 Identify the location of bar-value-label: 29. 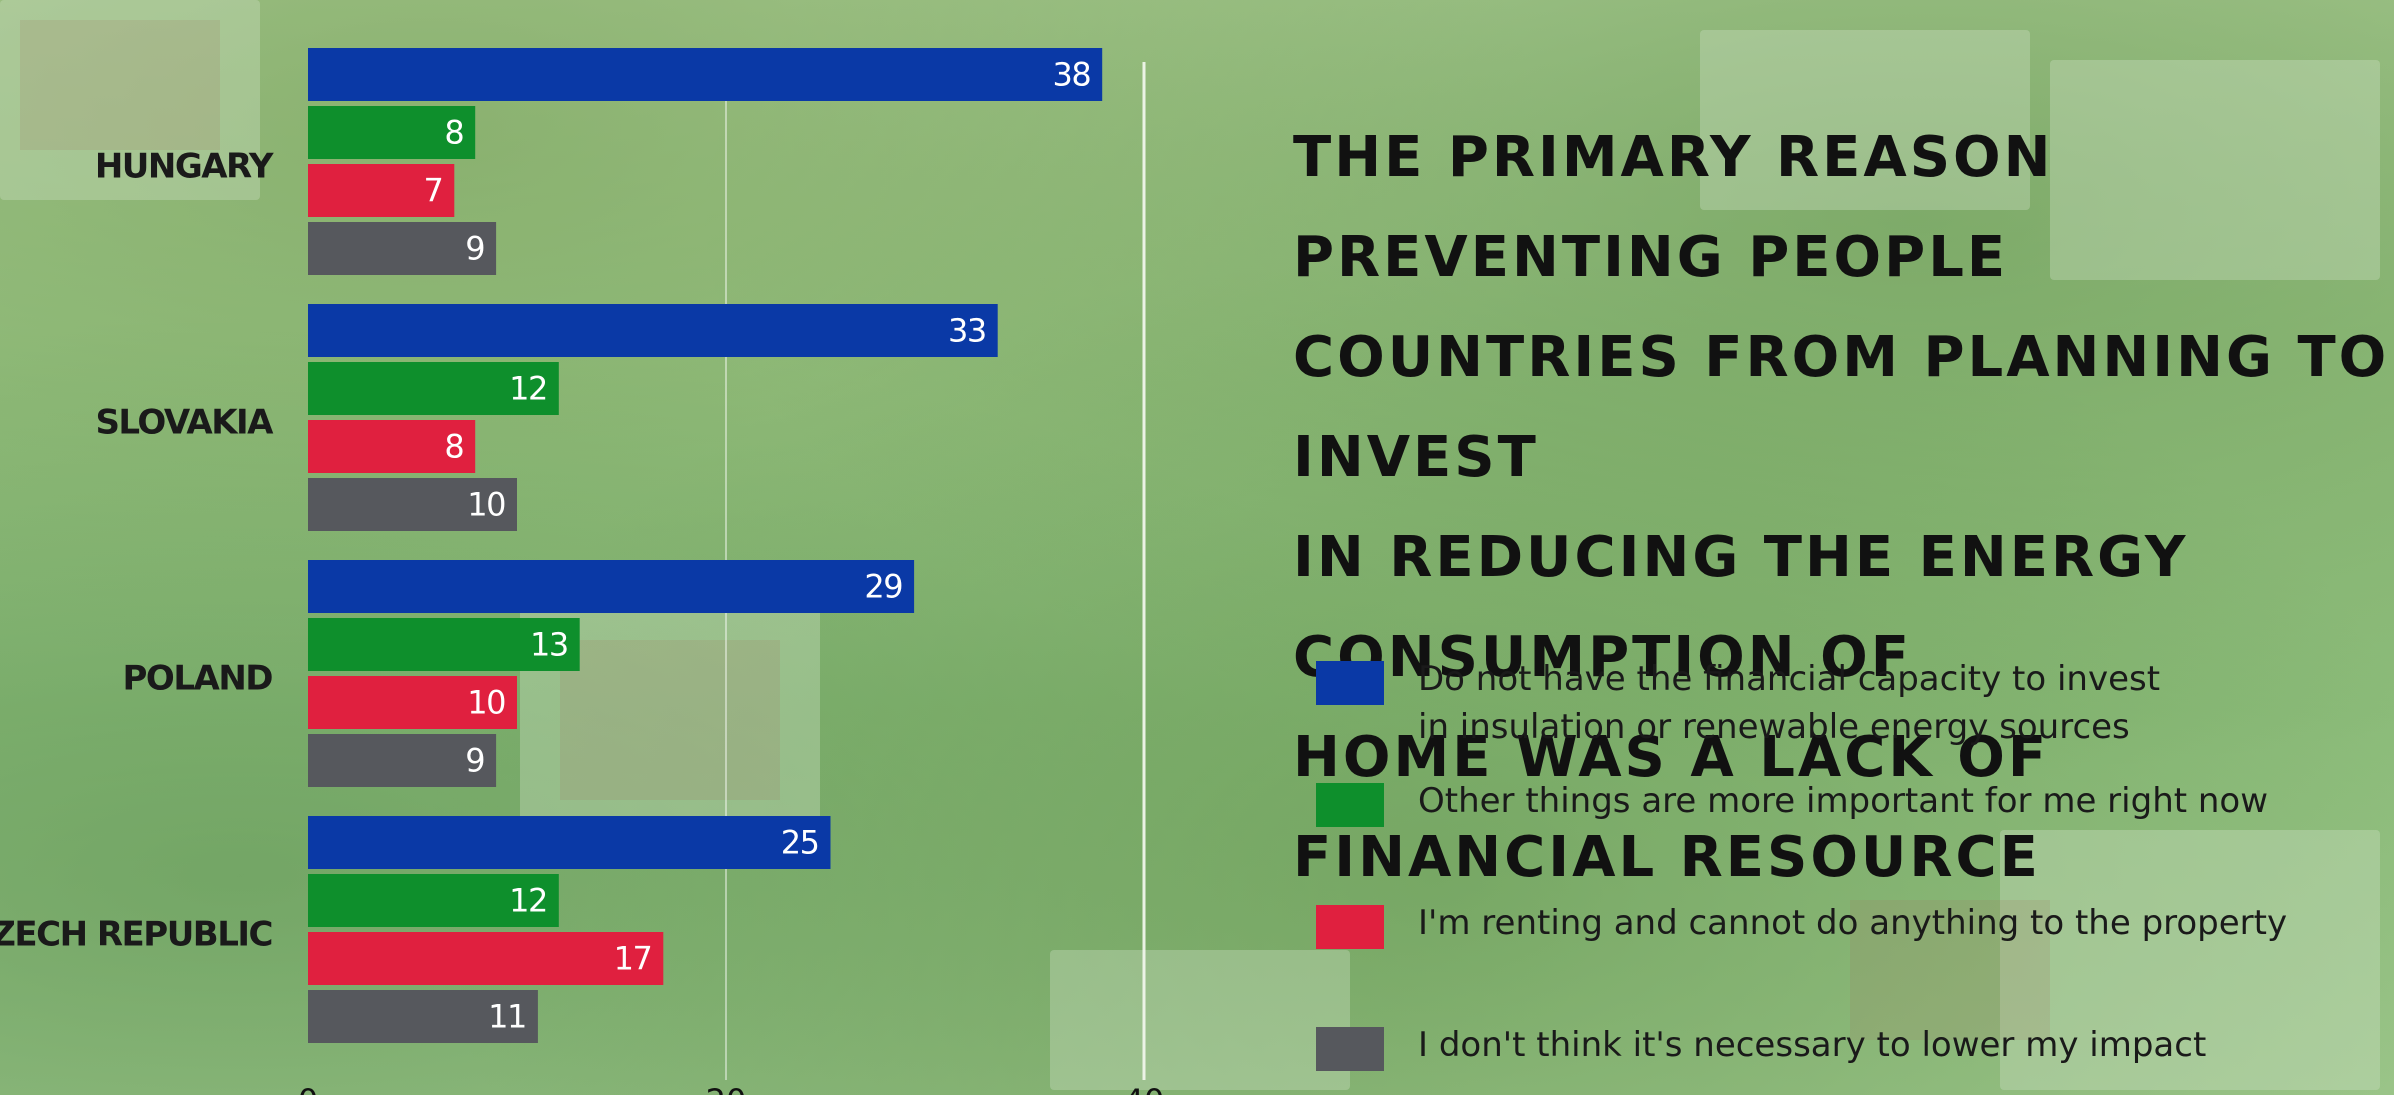
(883, 587).